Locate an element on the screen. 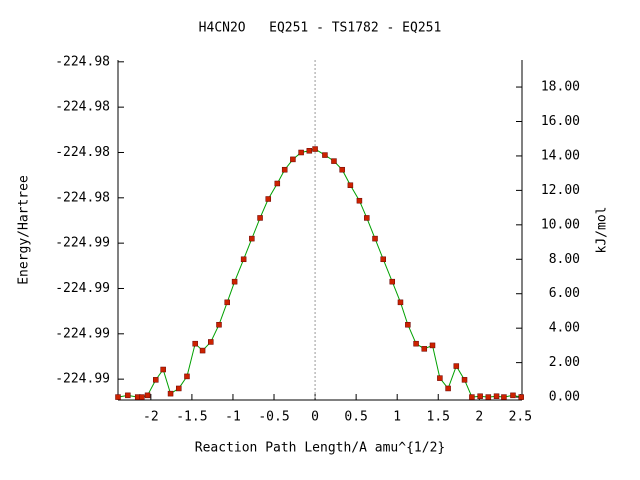  x-tick-label: 1 is located at coordinates (397, 417).